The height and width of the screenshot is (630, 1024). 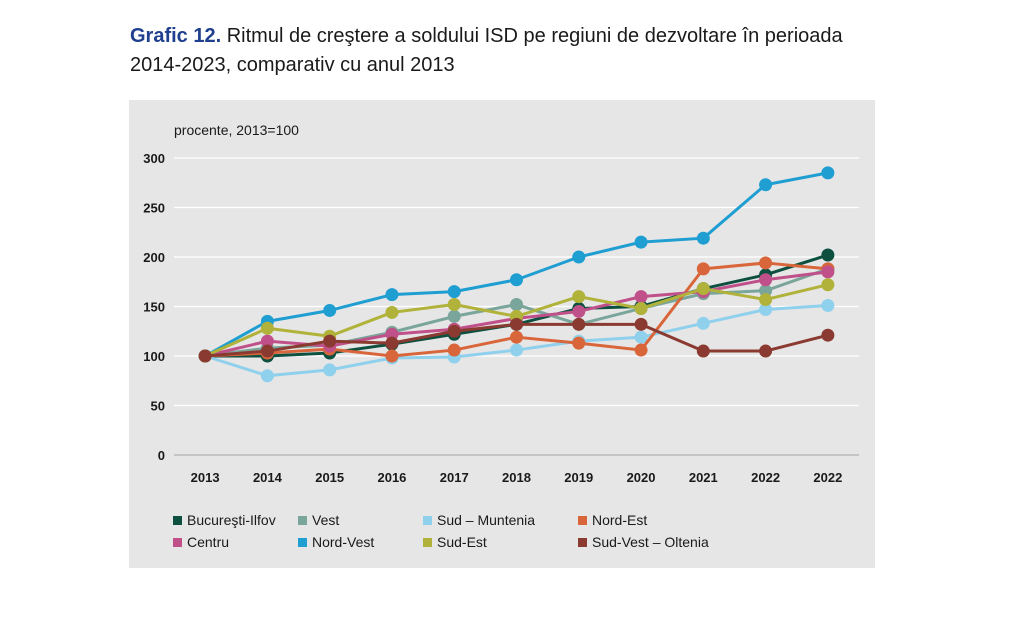 What do you see at coordinates (231, 520) in the screenshot?
I see `legend-label: Bucureşti-Ilfov` at bounding box center [231, 520].